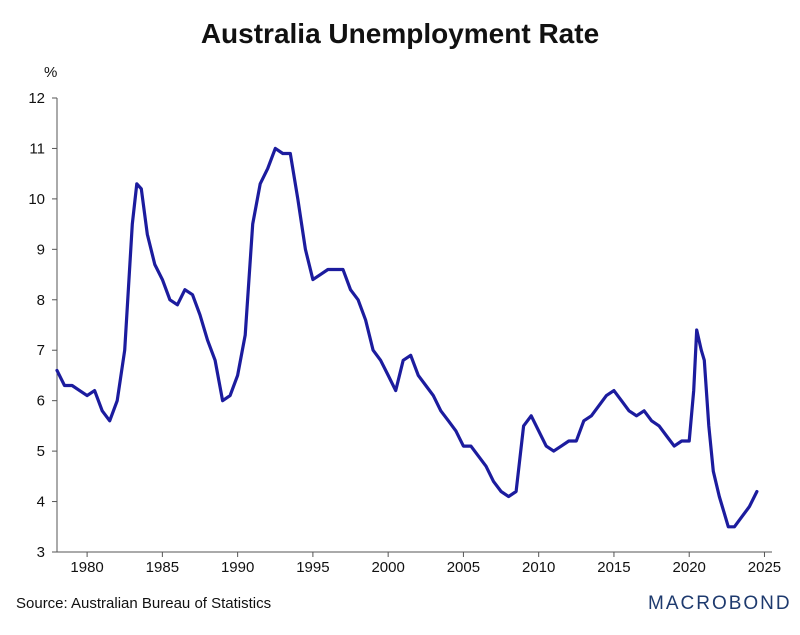  What do you see at coordinates (764, 567) in the screenshot?
I see `x-tick-label: 2025` at bounding box center [764, 567].